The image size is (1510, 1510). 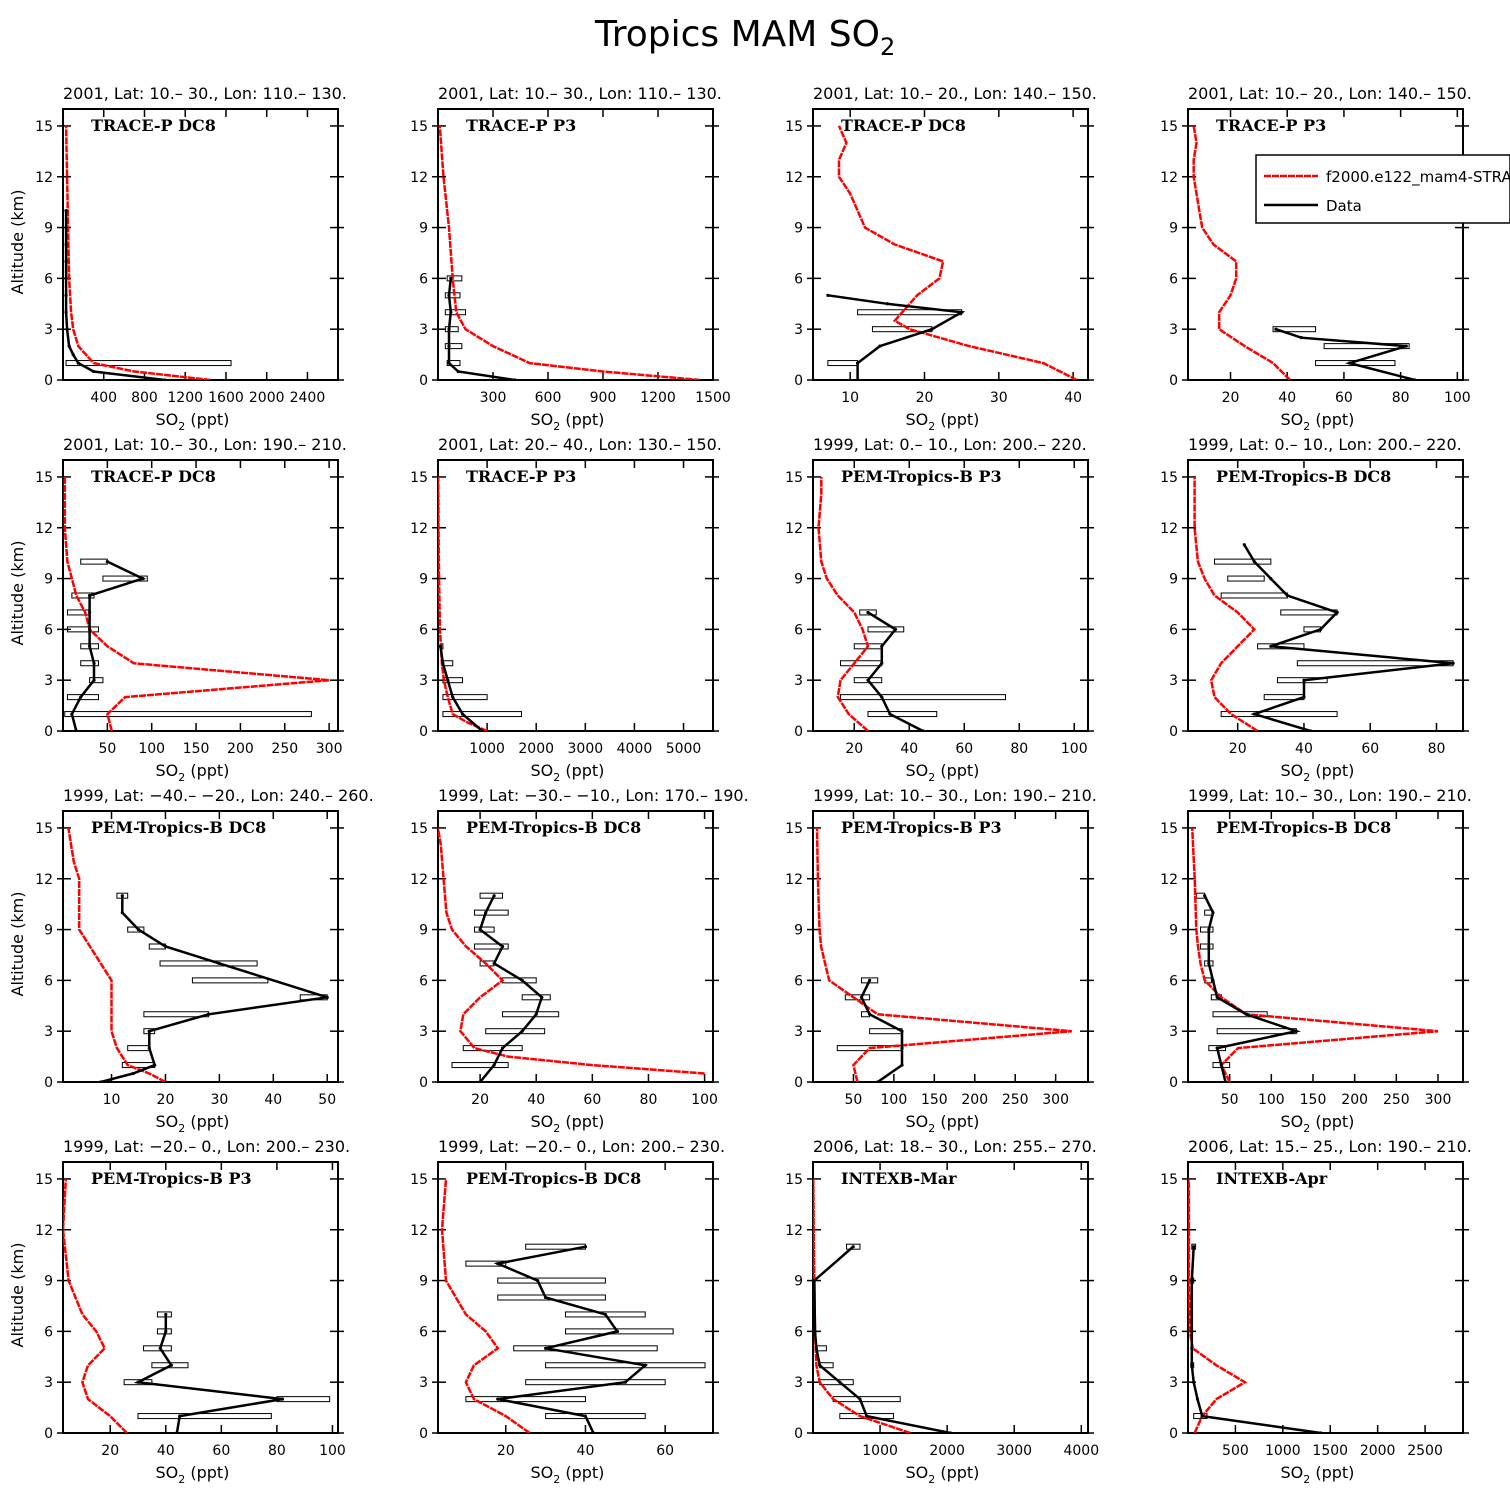 What do you see at coordinates (1283, 1451) in the screenshot?
I see `x-tick-label: 1000` at bounding box center [1283, 1451].